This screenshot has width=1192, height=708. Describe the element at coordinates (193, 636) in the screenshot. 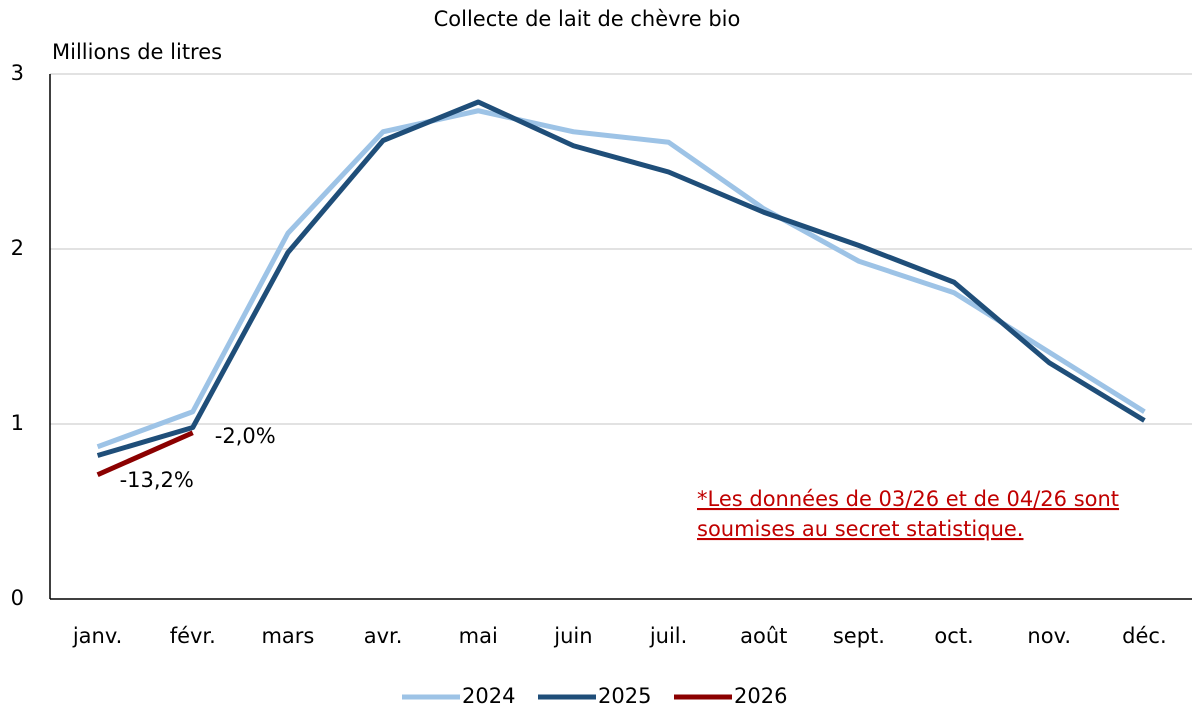

I see `x-tick-label: févr.` at that location.